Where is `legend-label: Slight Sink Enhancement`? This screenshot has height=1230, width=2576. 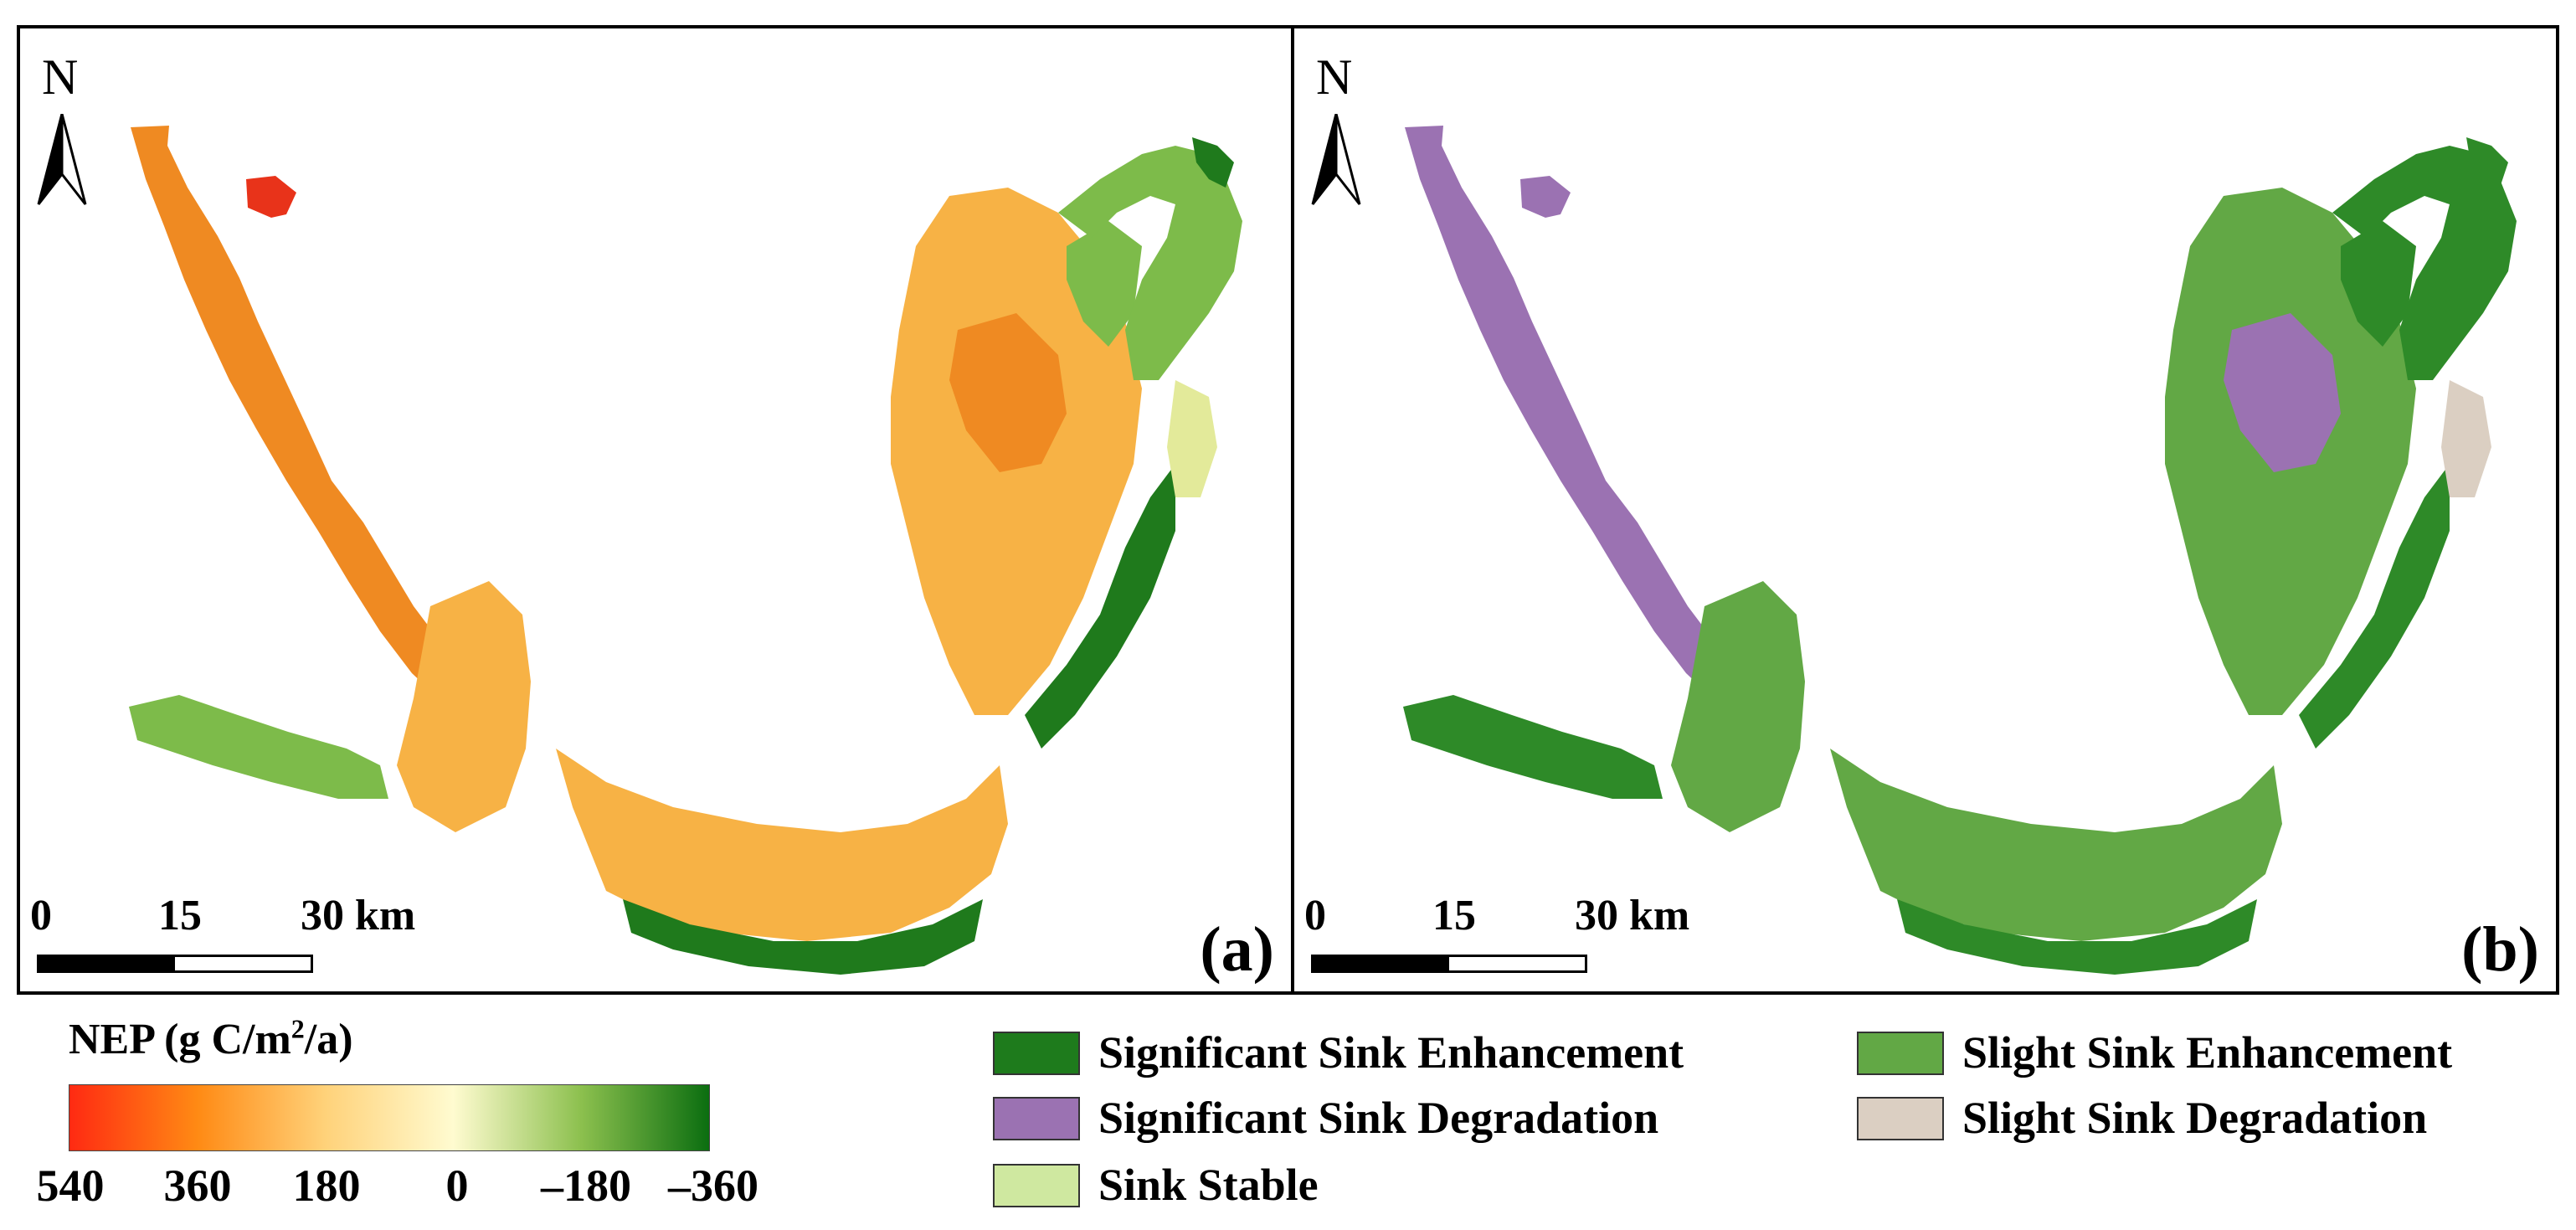 legend-label: Slight Sink Enhancement is located at coordinates (2207, 1052).